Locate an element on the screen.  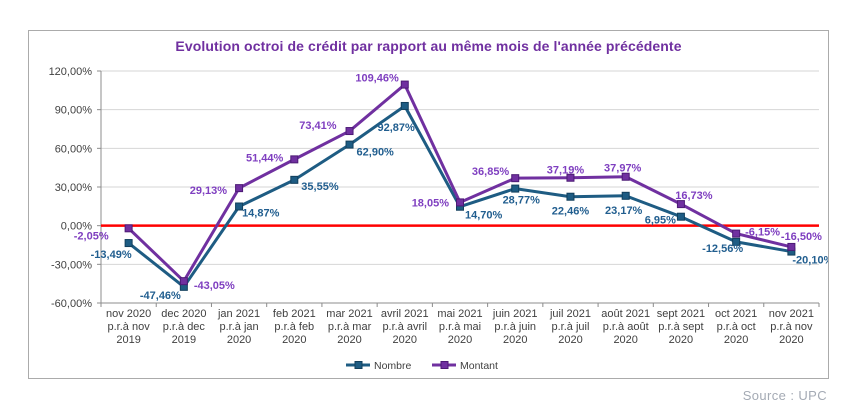
data-point-label: 37,97% is located at coordinates (623, 169).